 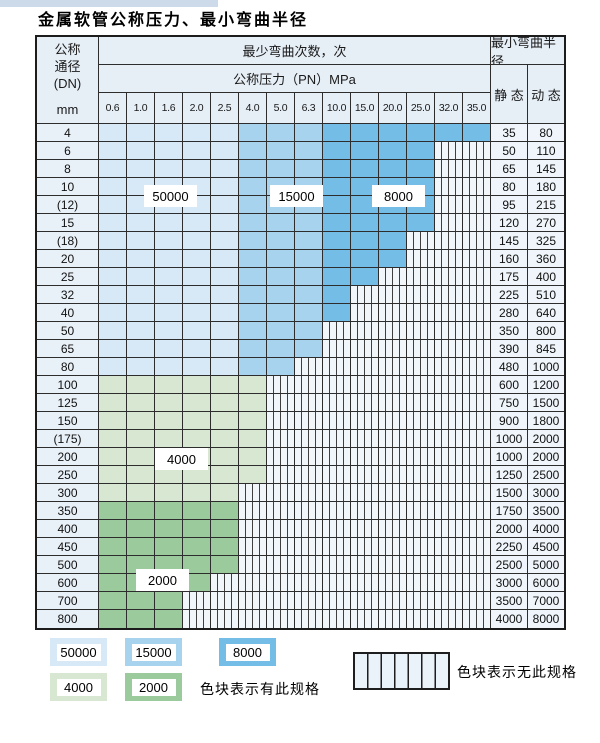 I want to click on cycle-count-label: 15000, so click(x=296, y=196).